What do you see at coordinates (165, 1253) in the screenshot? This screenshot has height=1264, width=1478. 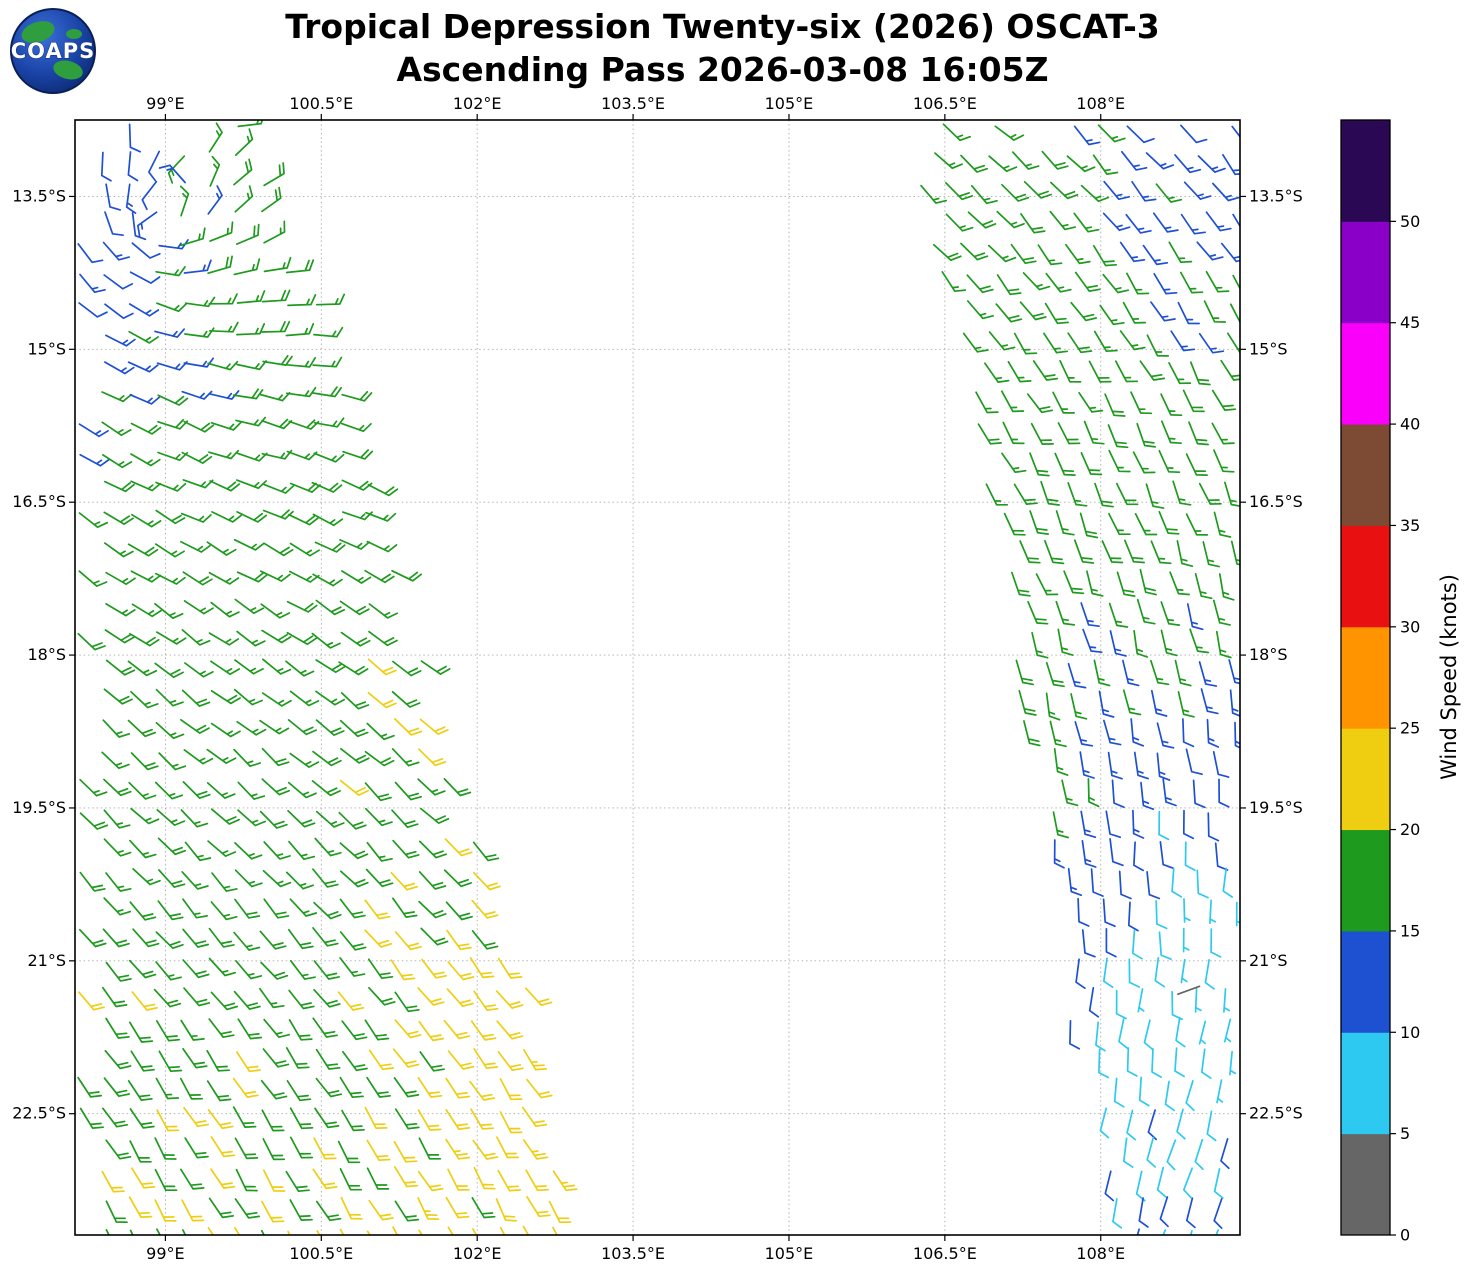 I see `lon-tick-label-bottom: 99°E` at bounding box center [165, 1253].